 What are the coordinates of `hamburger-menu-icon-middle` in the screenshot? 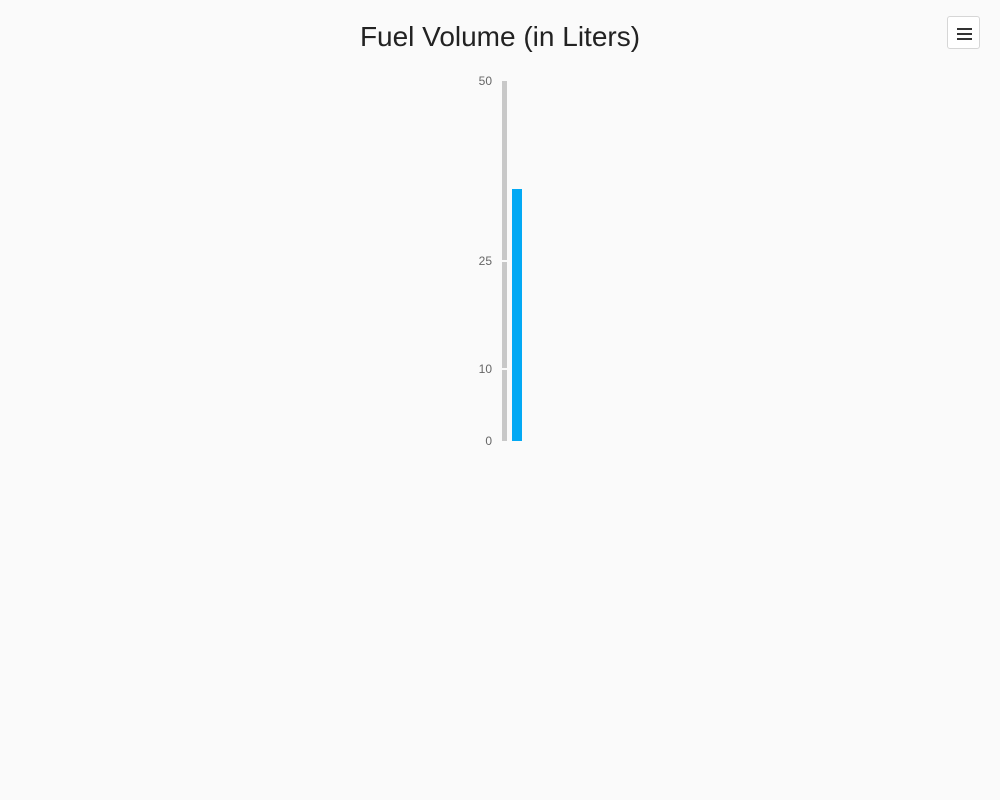 It's located at (964, 34).